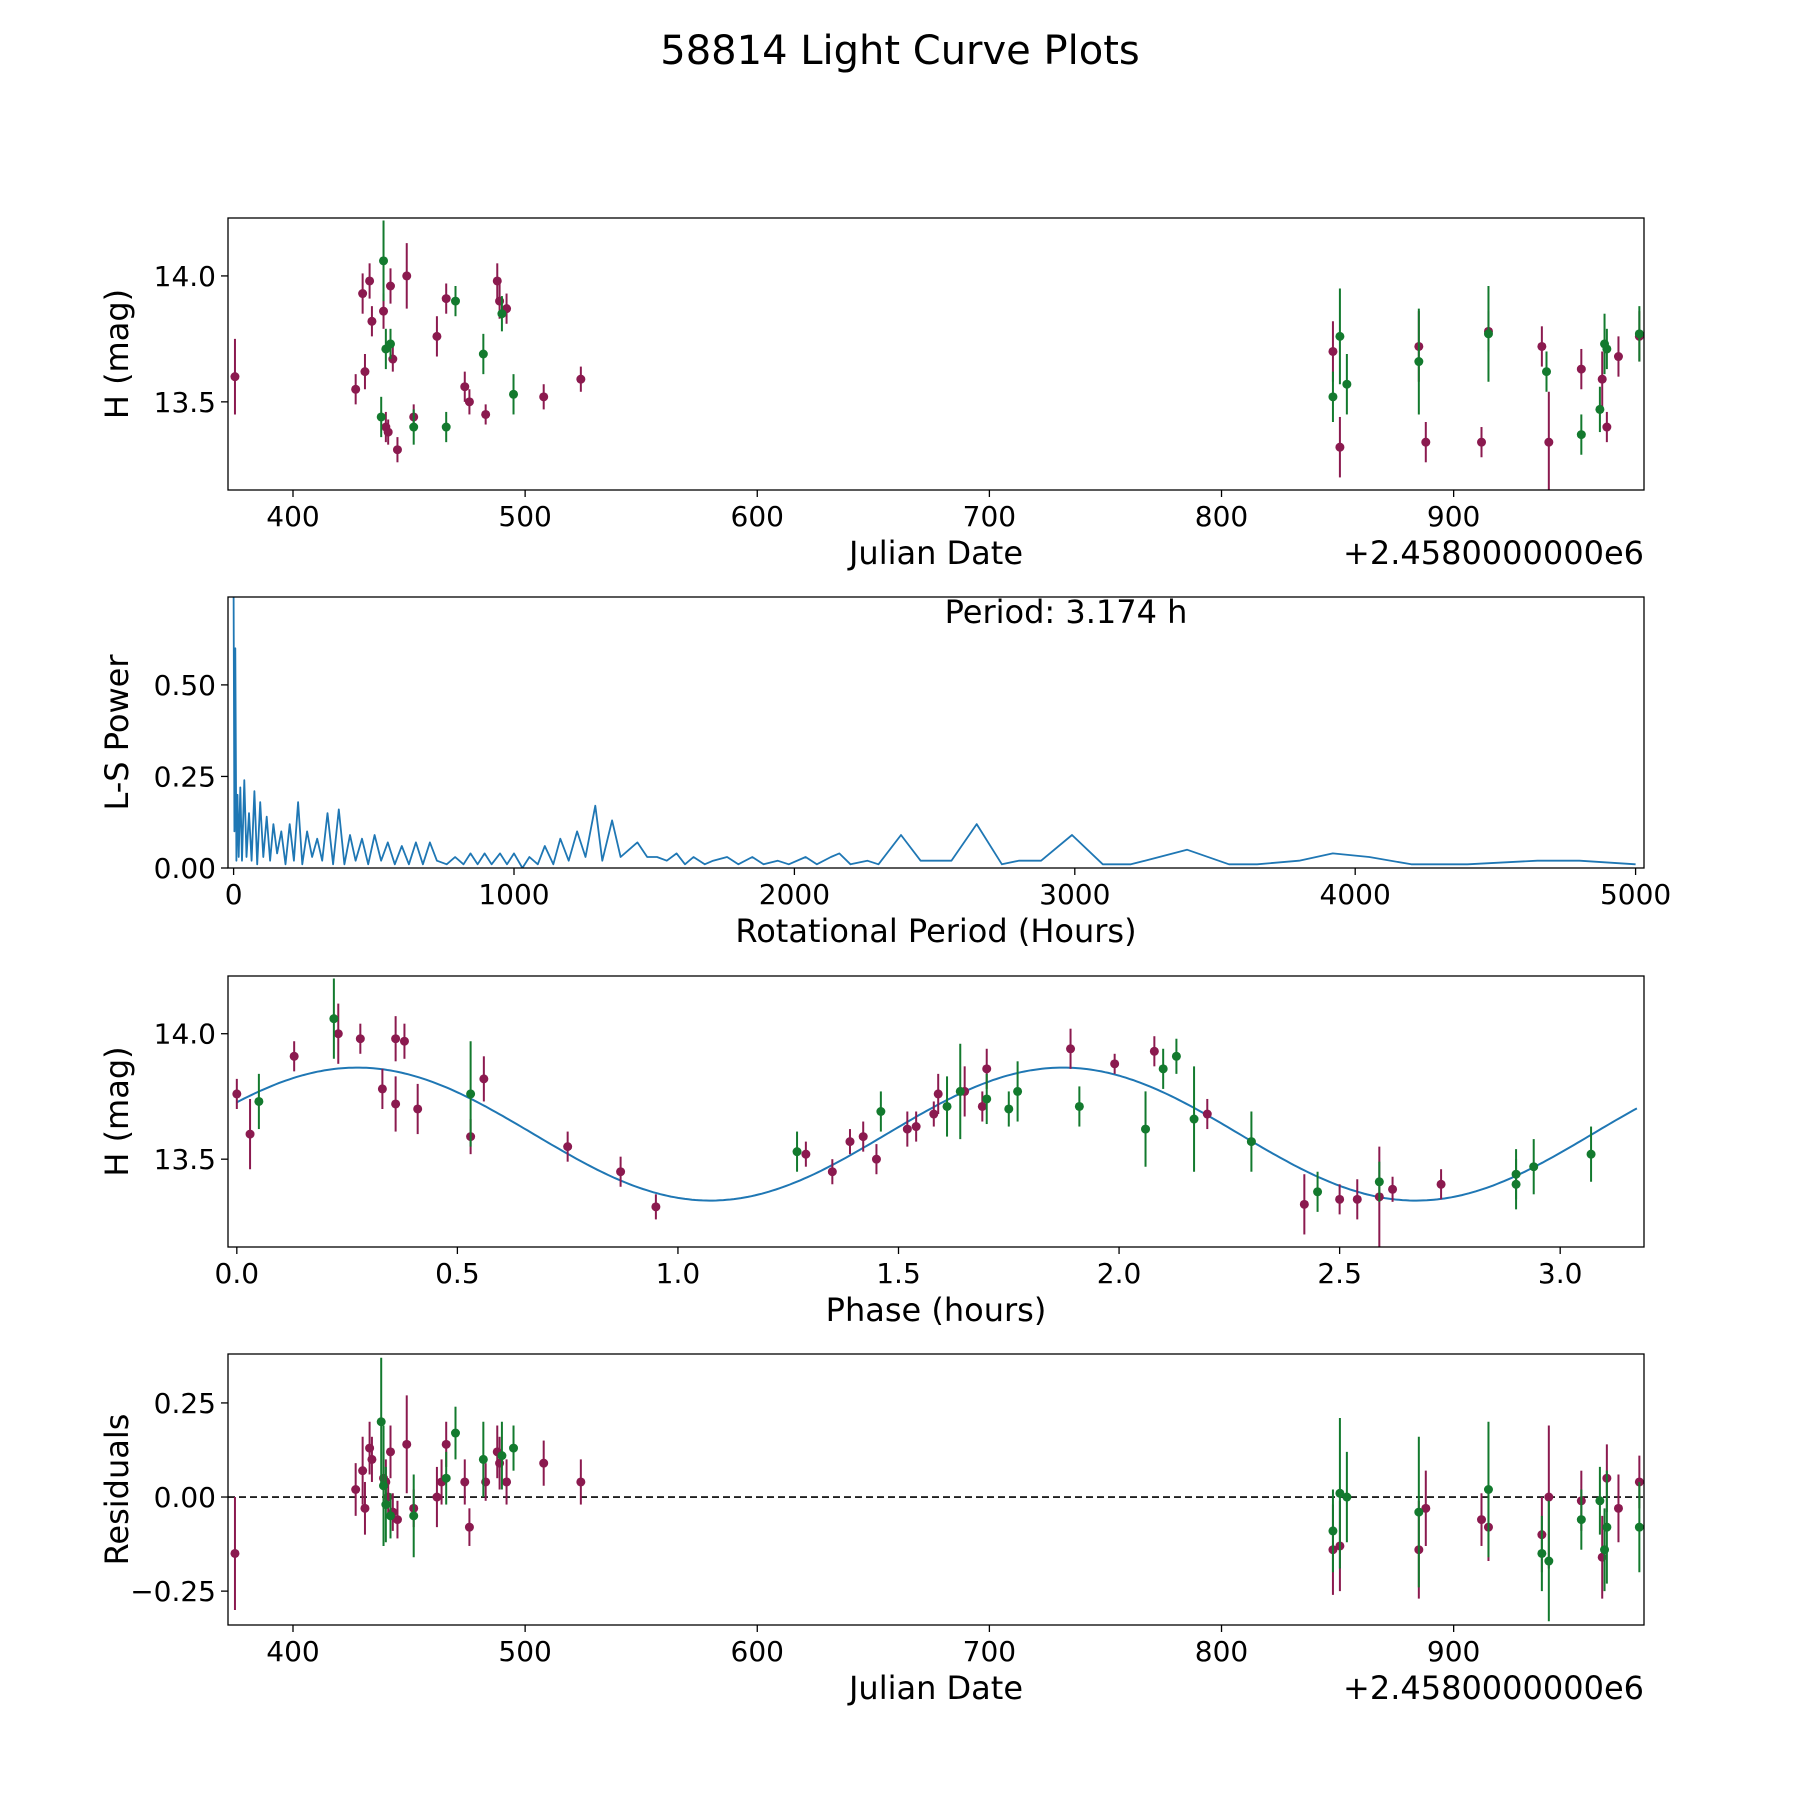 This screenshot has height=1800, width=1800. What do you see at coordinates (1221, 516) in the screenshot?
I see `x-tick-label: 800` at bounding box center [1221, 516].